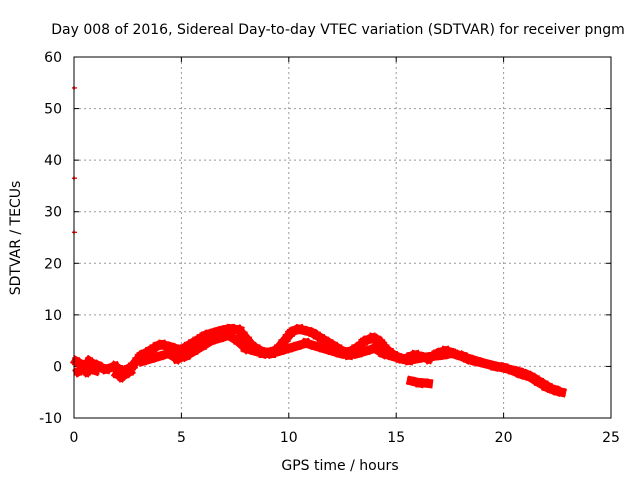  I want to click on y-tick-label: 60, so click(53, 58).